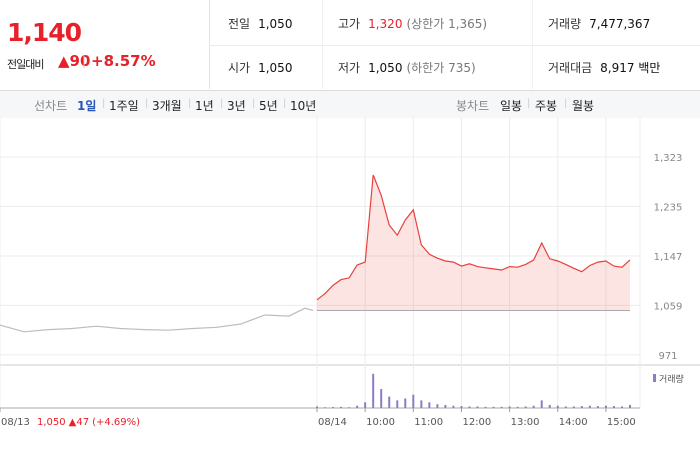 The image size is (700, 450). Describe the element at coordinates (573, 422) in the screenshot. I see `x-tick-label: 14:00` at that location.